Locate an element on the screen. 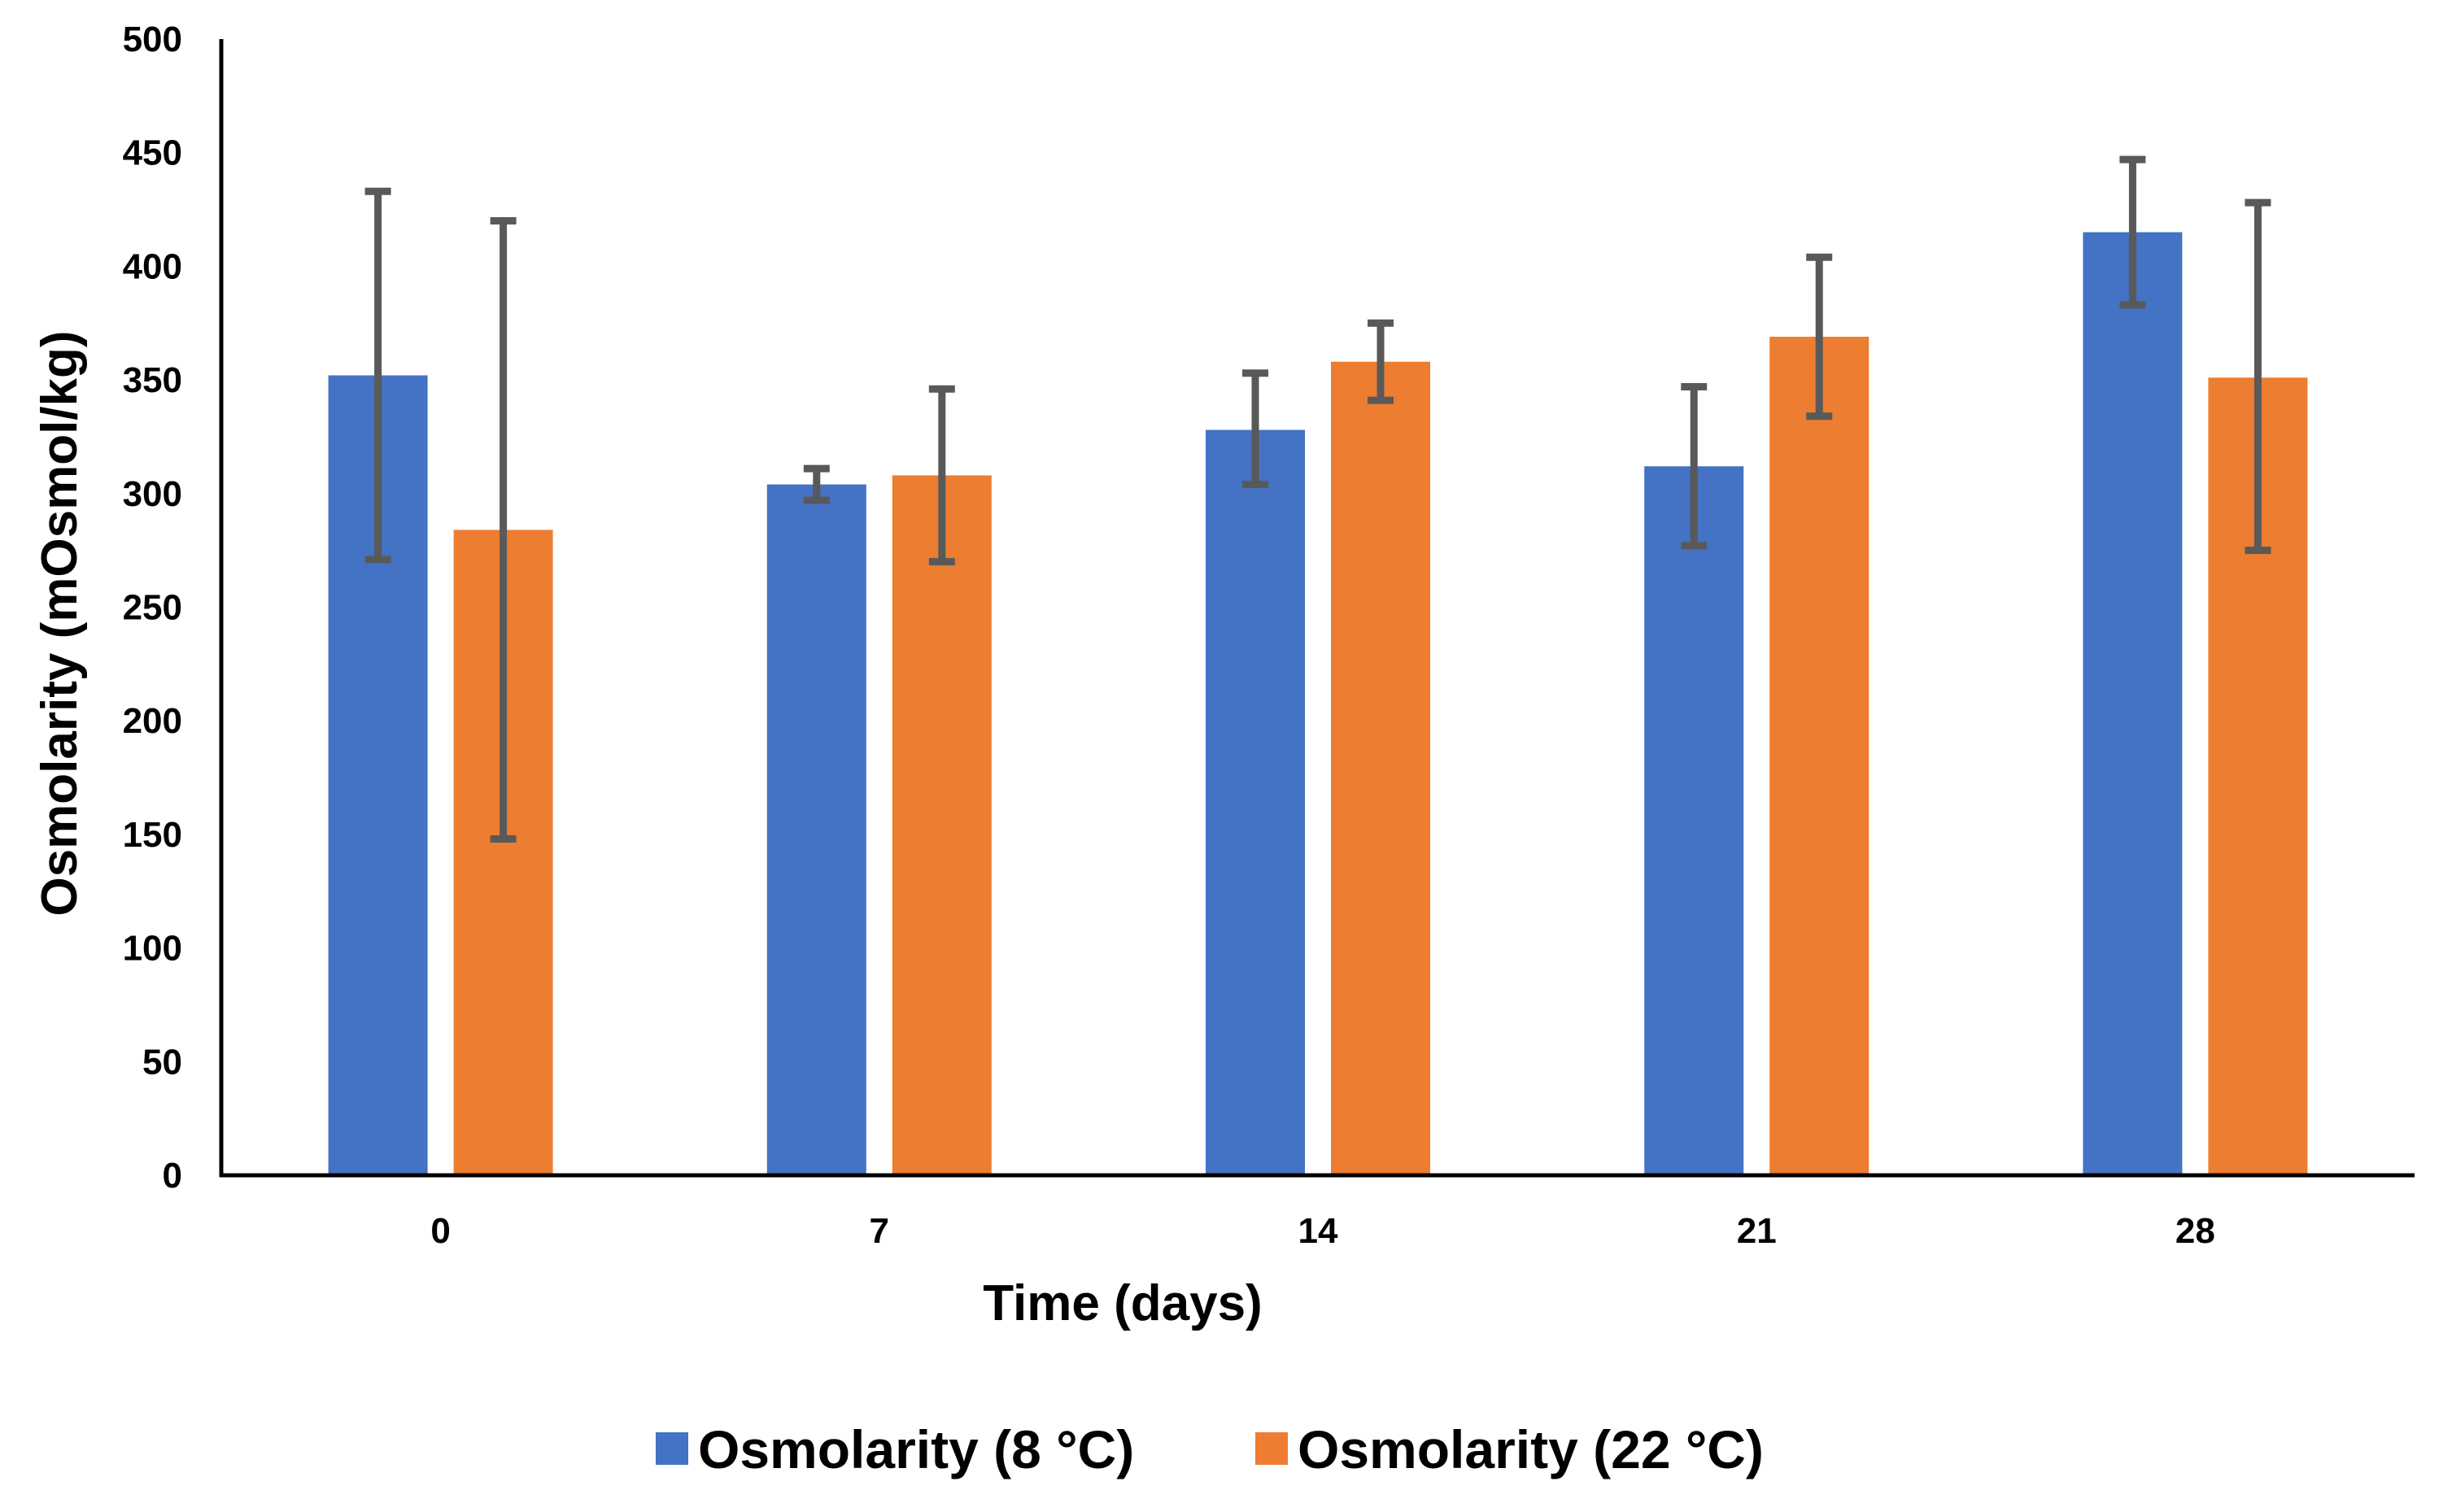  legend-swatch-22c is located at coordinates (1271, 1448).